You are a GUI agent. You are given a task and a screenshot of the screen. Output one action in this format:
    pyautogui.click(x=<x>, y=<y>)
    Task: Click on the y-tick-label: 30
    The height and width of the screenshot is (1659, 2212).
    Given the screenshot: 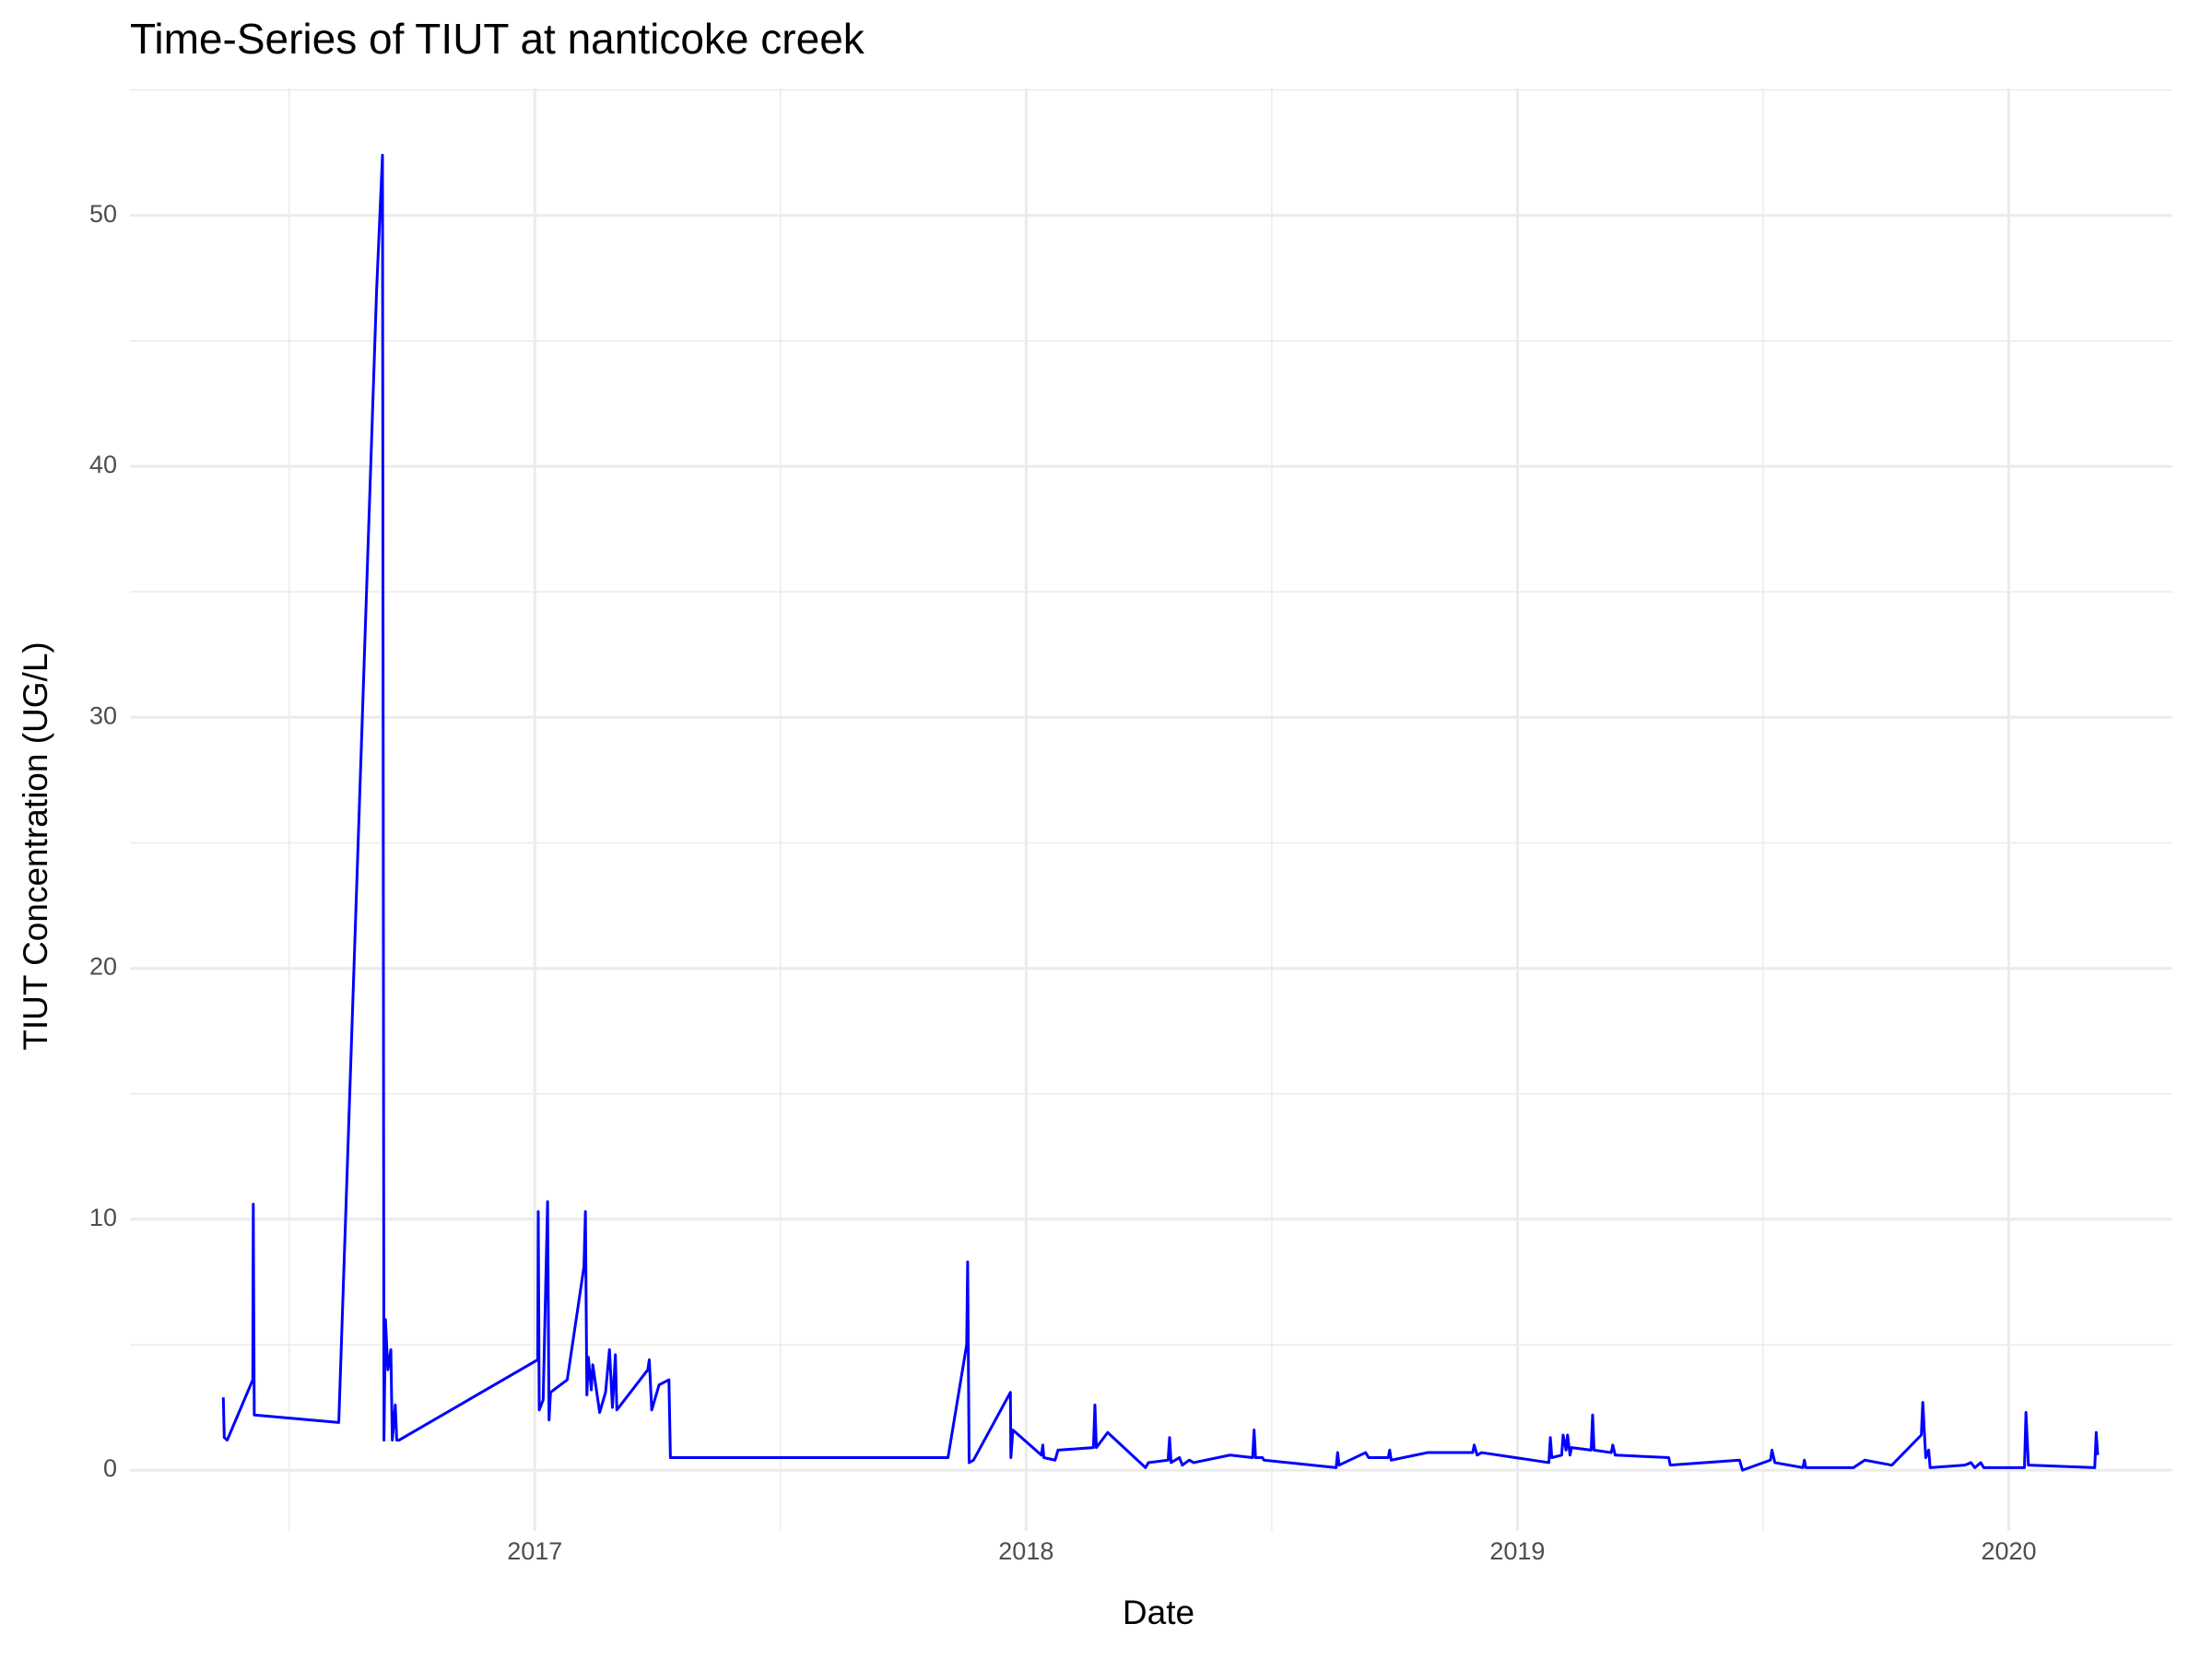 What is the action you would take?
    pyautogui.click(x=103, y=715)
    